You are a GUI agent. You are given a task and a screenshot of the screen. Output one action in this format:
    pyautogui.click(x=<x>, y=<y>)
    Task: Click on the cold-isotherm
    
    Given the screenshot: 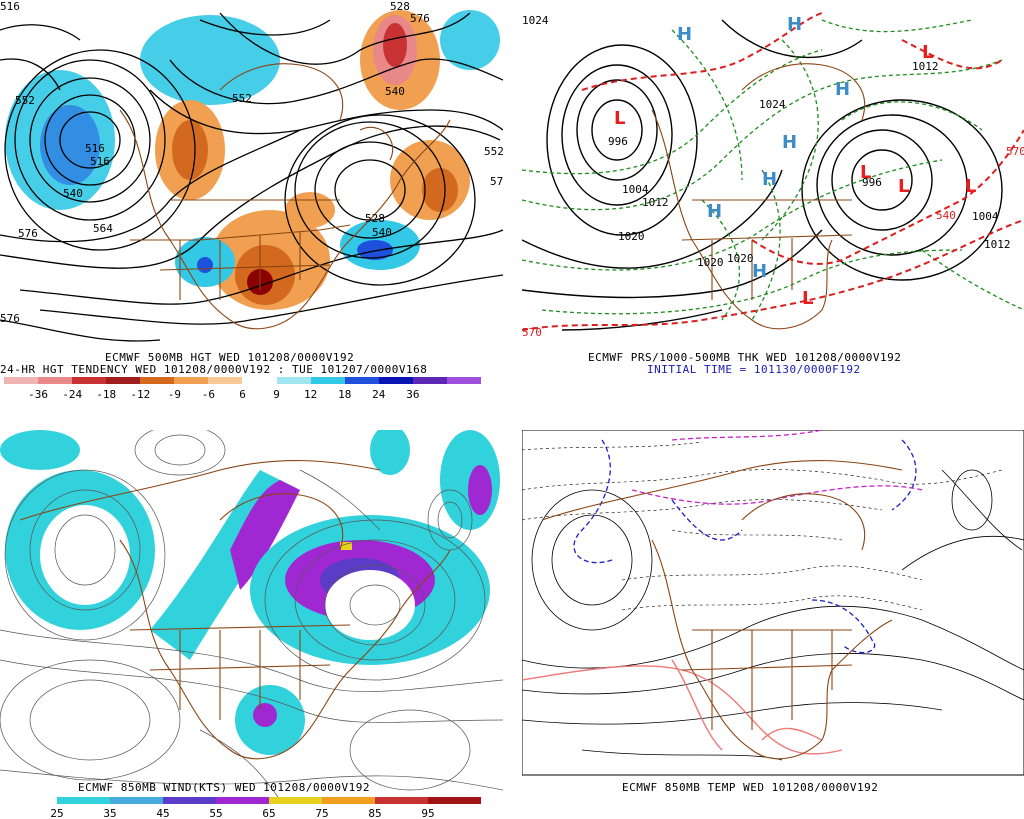 What is the action you would take?
    pyautogui.click(x=745, y=546)
    